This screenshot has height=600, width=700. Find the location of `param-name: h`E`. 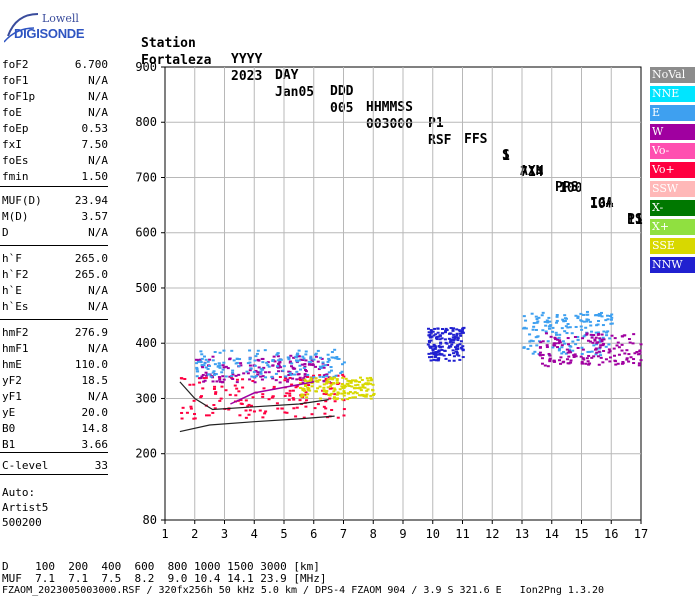

param-name: h`E is located at coordinates (12, 290).